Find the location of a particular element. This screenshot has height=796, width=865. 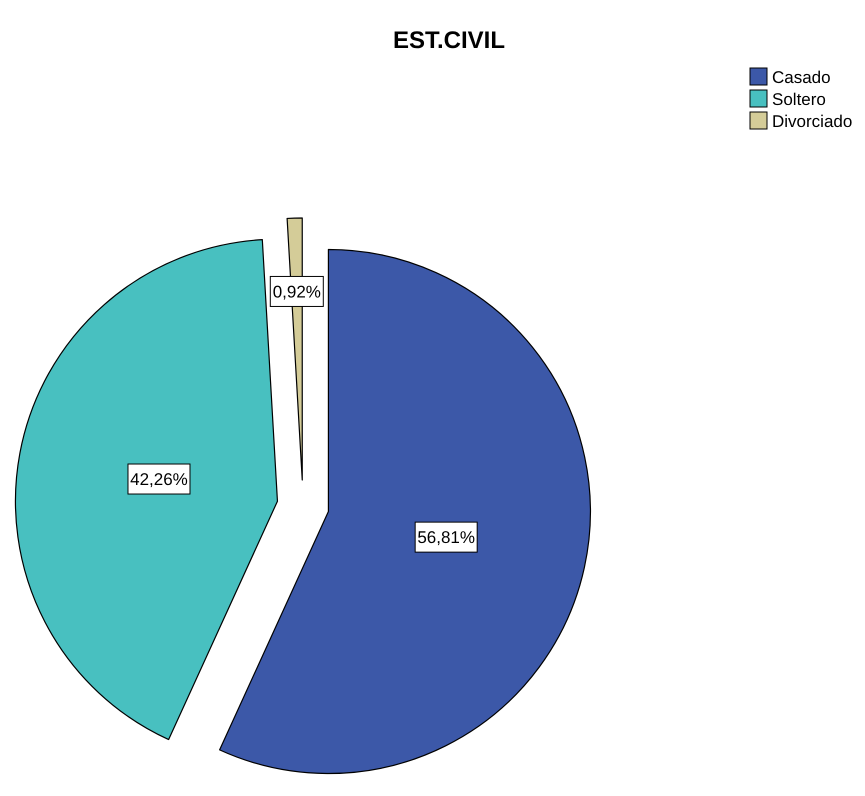

data-label: 42,26% is located at coordinates (159, 480).